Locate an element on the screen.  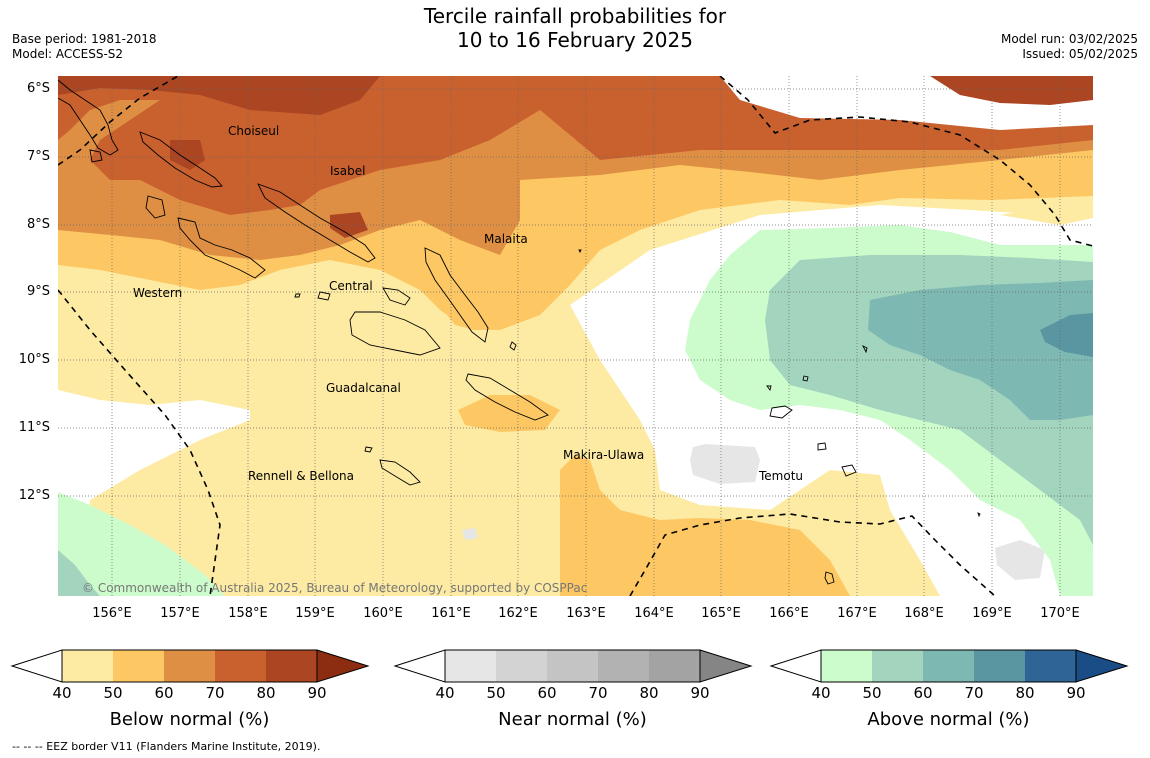
cb-near-tick-90: 90 is located at coordinates (700, 693).